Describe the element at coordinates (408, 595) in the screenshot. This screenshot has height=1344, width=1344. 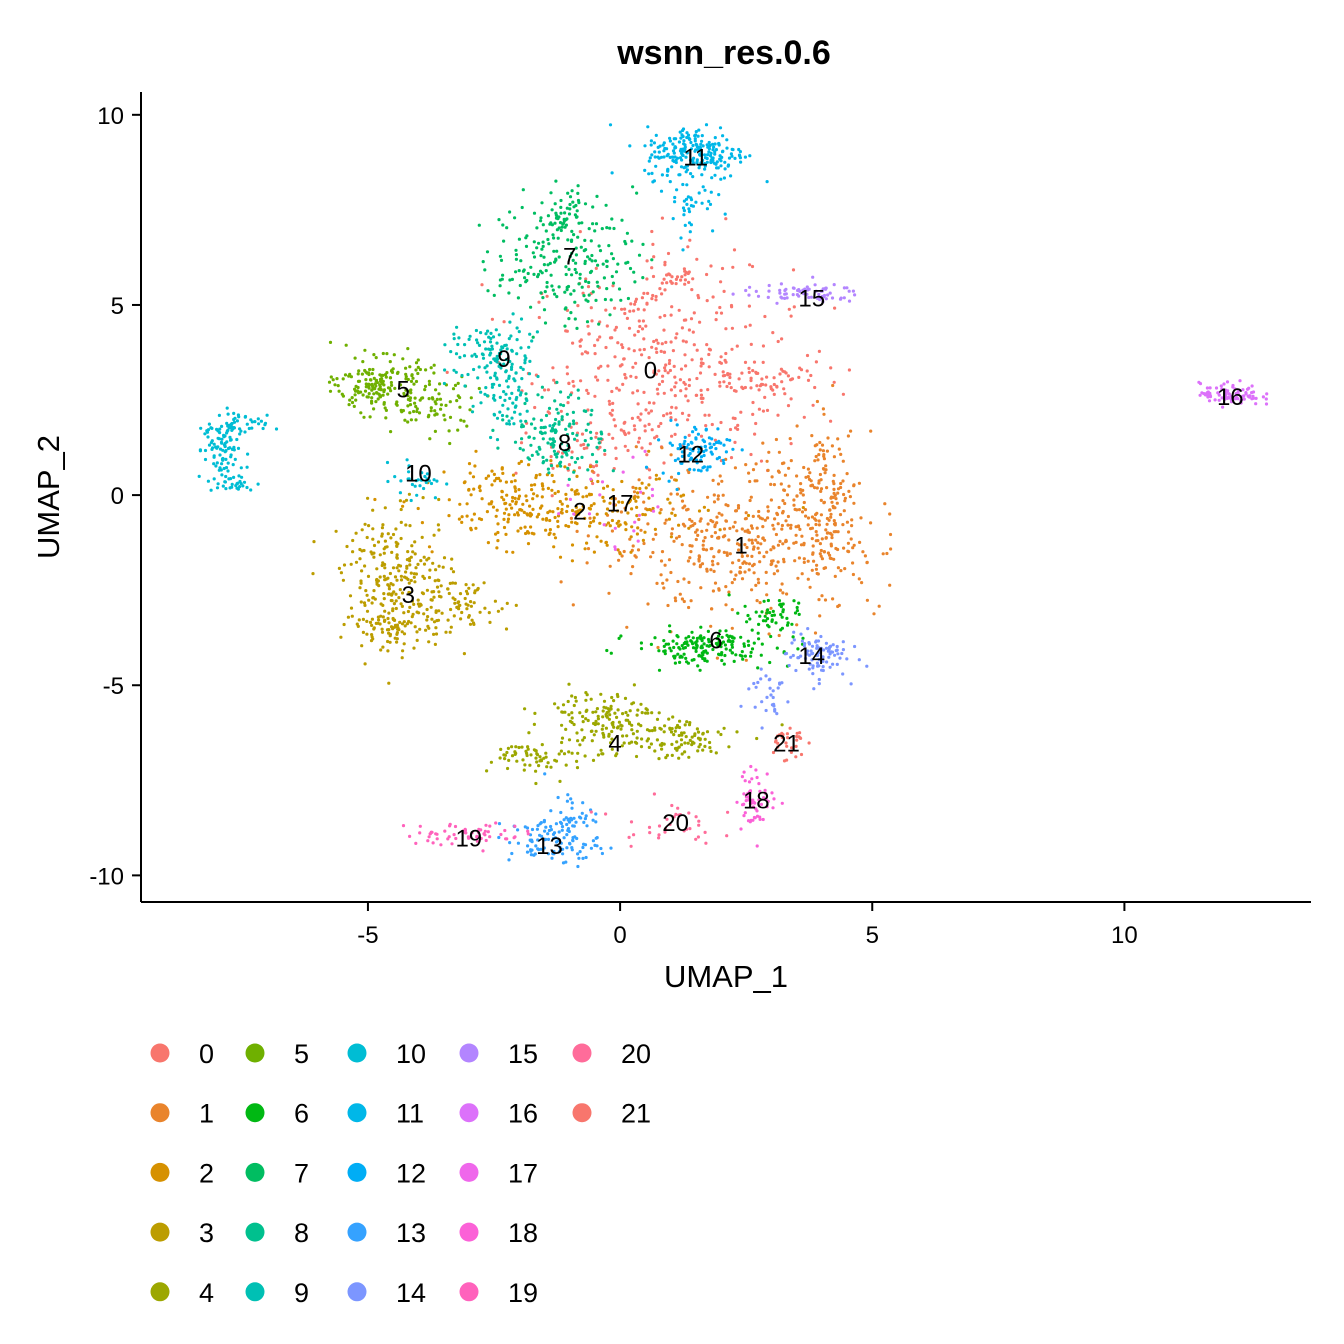
I see `cluster-label-3: 3` at that location.